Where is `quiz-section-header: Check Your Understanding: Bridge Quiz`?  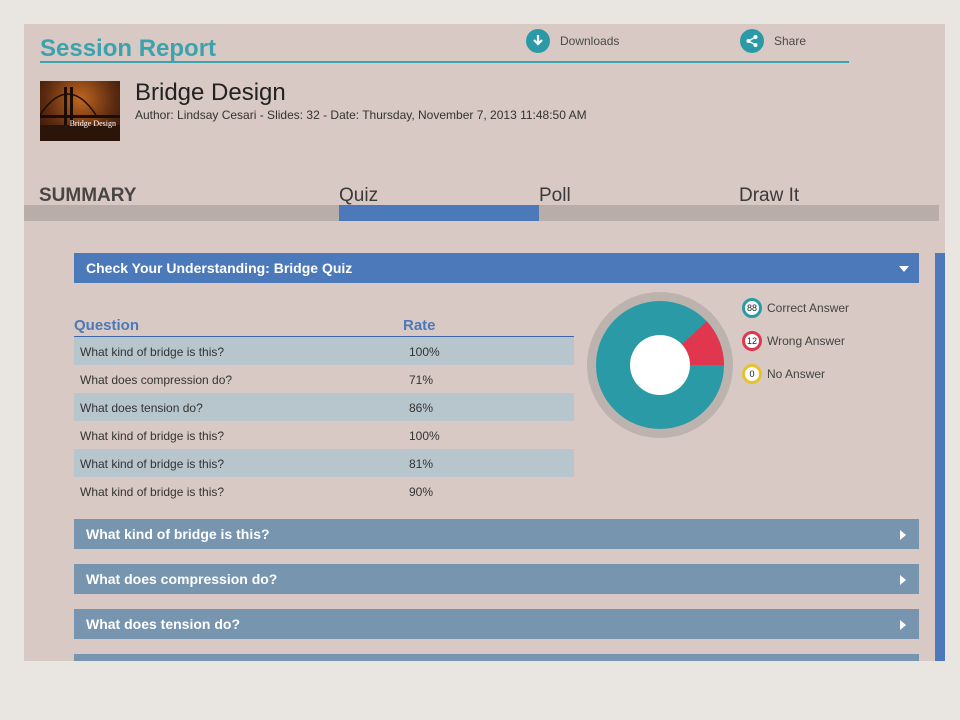 quiz-section-header: Check Your Understanding: Bridge Quiz is located at coordinates (496, 268).